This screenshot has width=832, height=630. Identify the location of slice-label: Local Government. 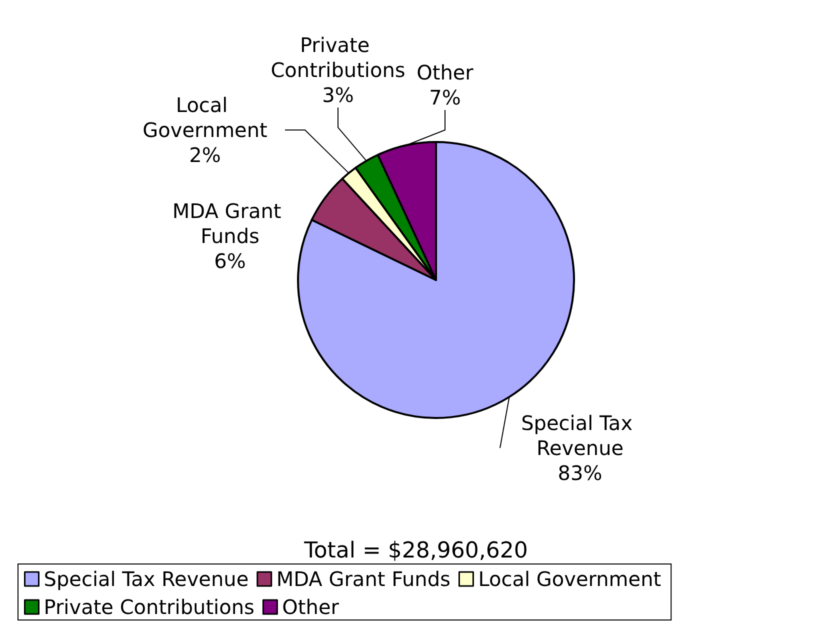
(205, 117).